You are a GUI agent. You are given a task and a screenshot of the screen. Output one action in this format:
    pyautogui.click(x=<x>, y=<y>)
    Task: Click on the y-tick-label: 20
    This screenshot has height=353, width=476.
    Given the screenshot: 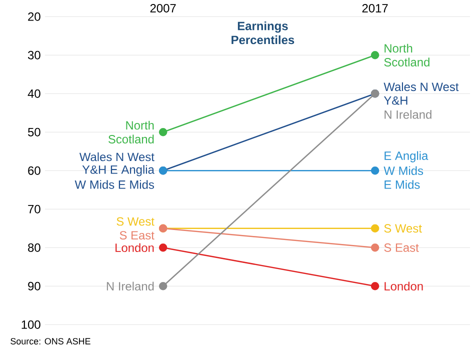 What is the action you would take?
    pyautogui.click(x=34, y=17)
    